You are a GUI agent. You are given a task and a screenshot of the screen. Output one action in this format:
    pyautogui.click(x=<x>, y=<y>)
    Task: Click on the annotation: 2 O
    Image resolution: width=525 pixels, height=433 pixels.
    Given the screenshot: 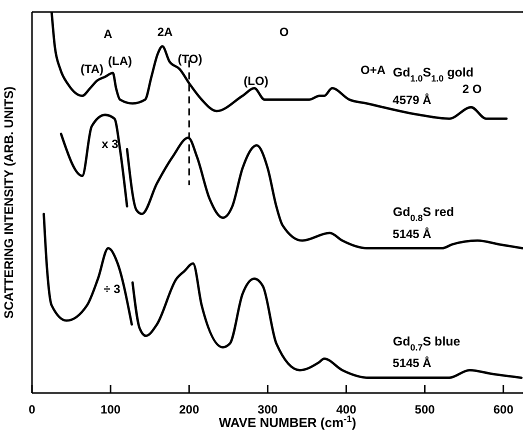 What is the action you would take?
    pyautogui.click(x=472, y=89)
    